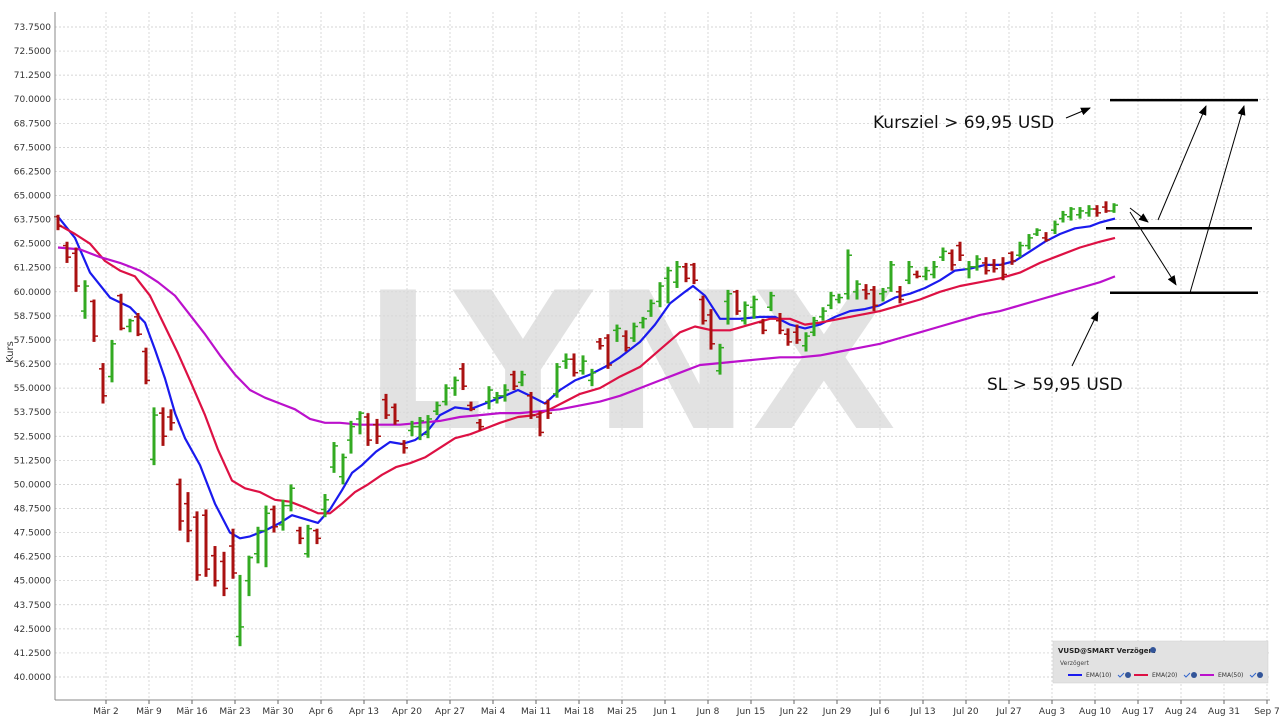 The height and width of the screenshot is (720, 1280). I want to click on y-tick-label: 40.0000, so click(32, 678).